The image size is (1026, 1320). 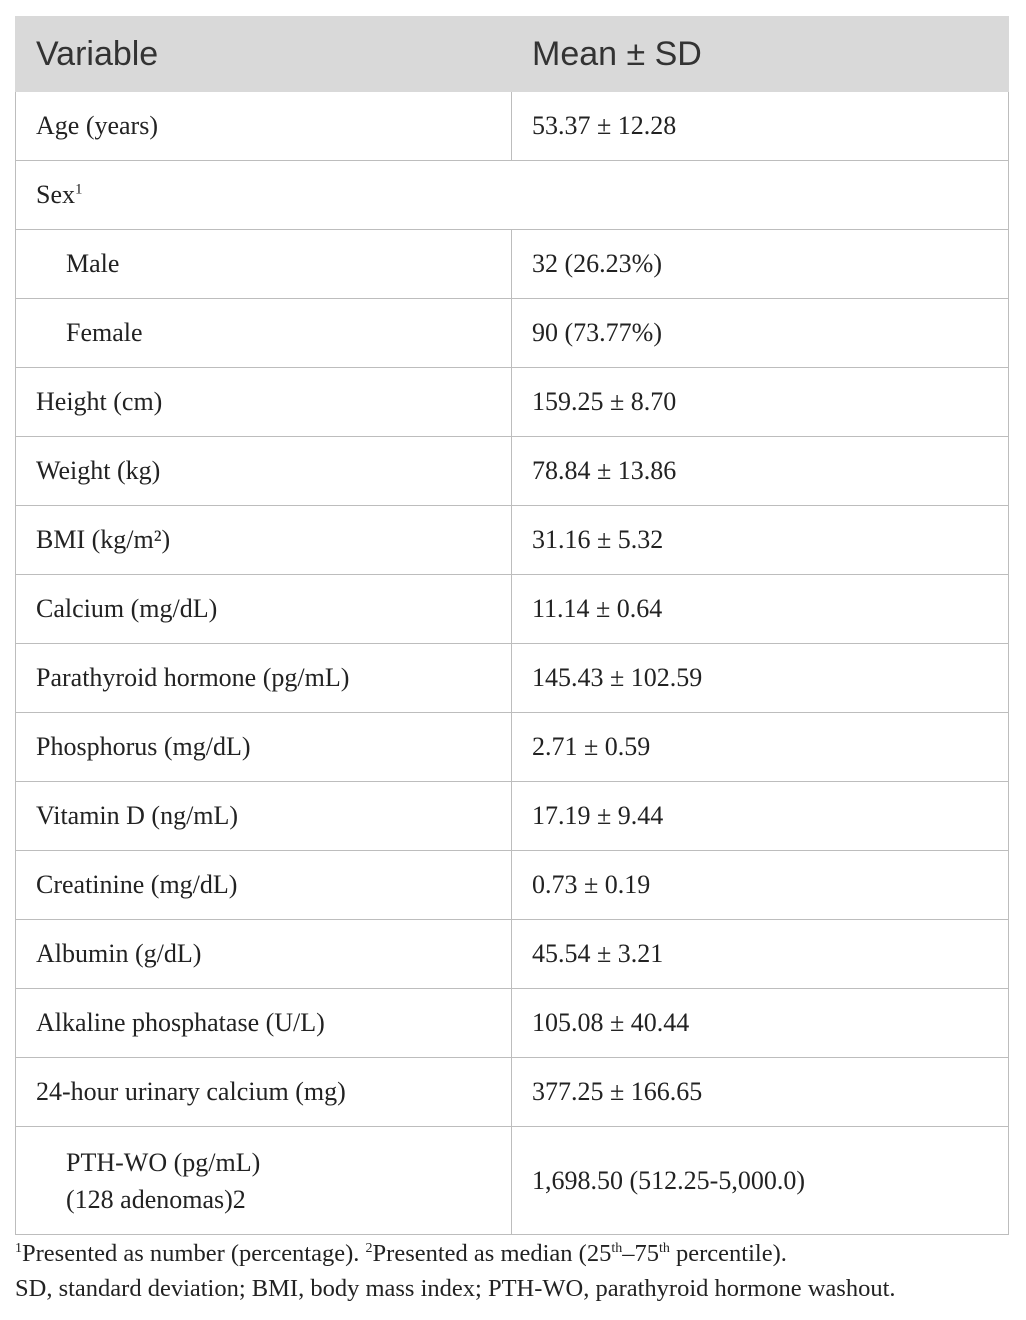 I want to click on table-row-sex: Sex1, so click(x=512, y=195).